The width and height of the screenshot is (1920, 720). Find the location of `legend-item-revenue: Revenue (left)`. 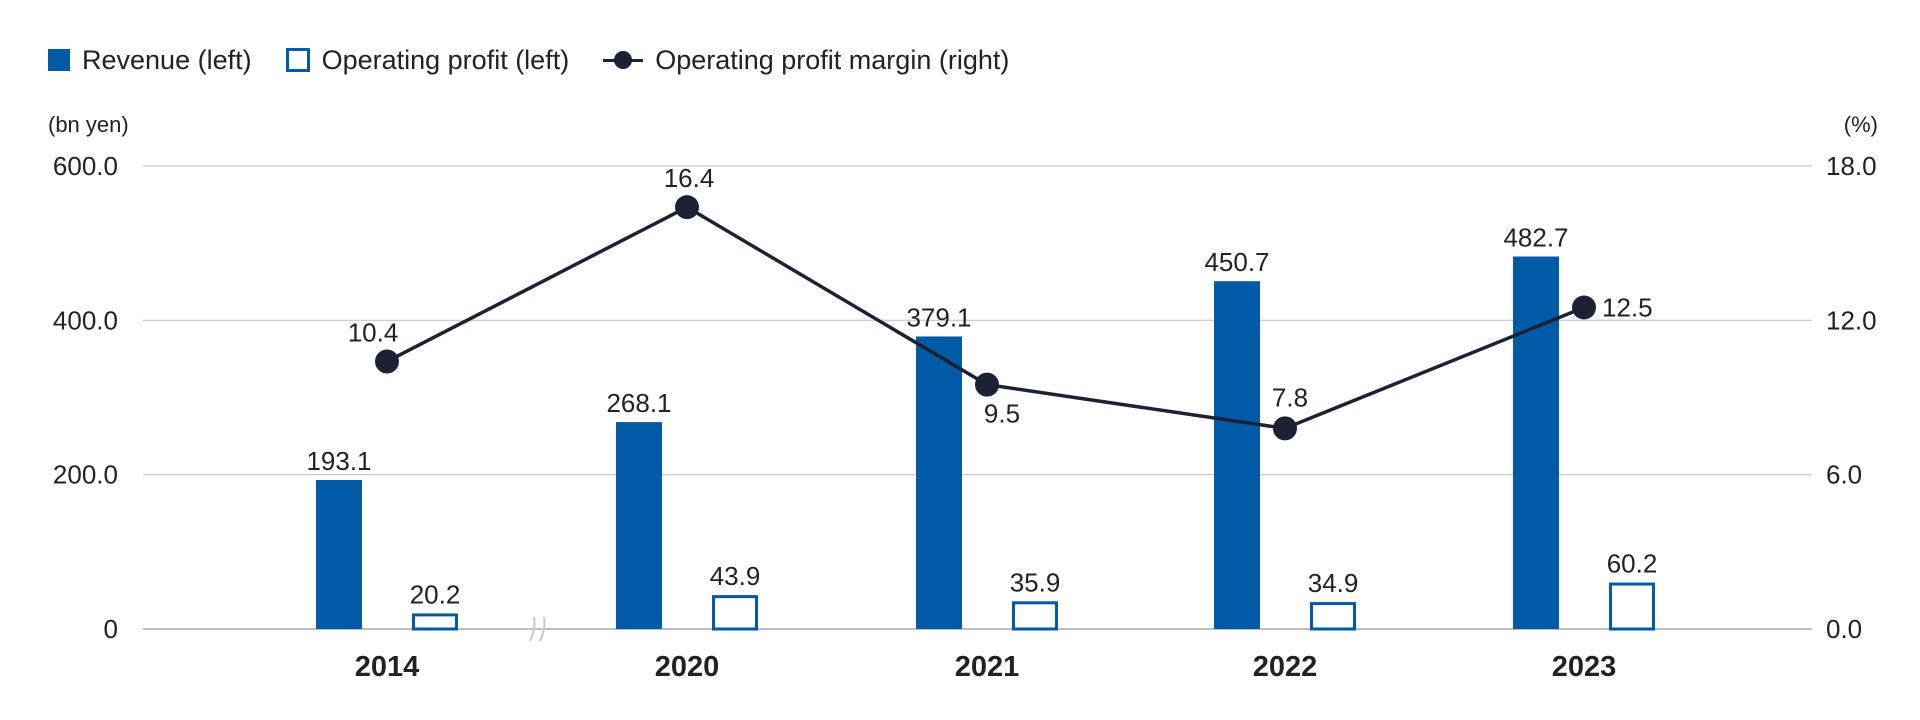

legend-item-revenue: Revenue (left) is located at coordinates (150, 60).